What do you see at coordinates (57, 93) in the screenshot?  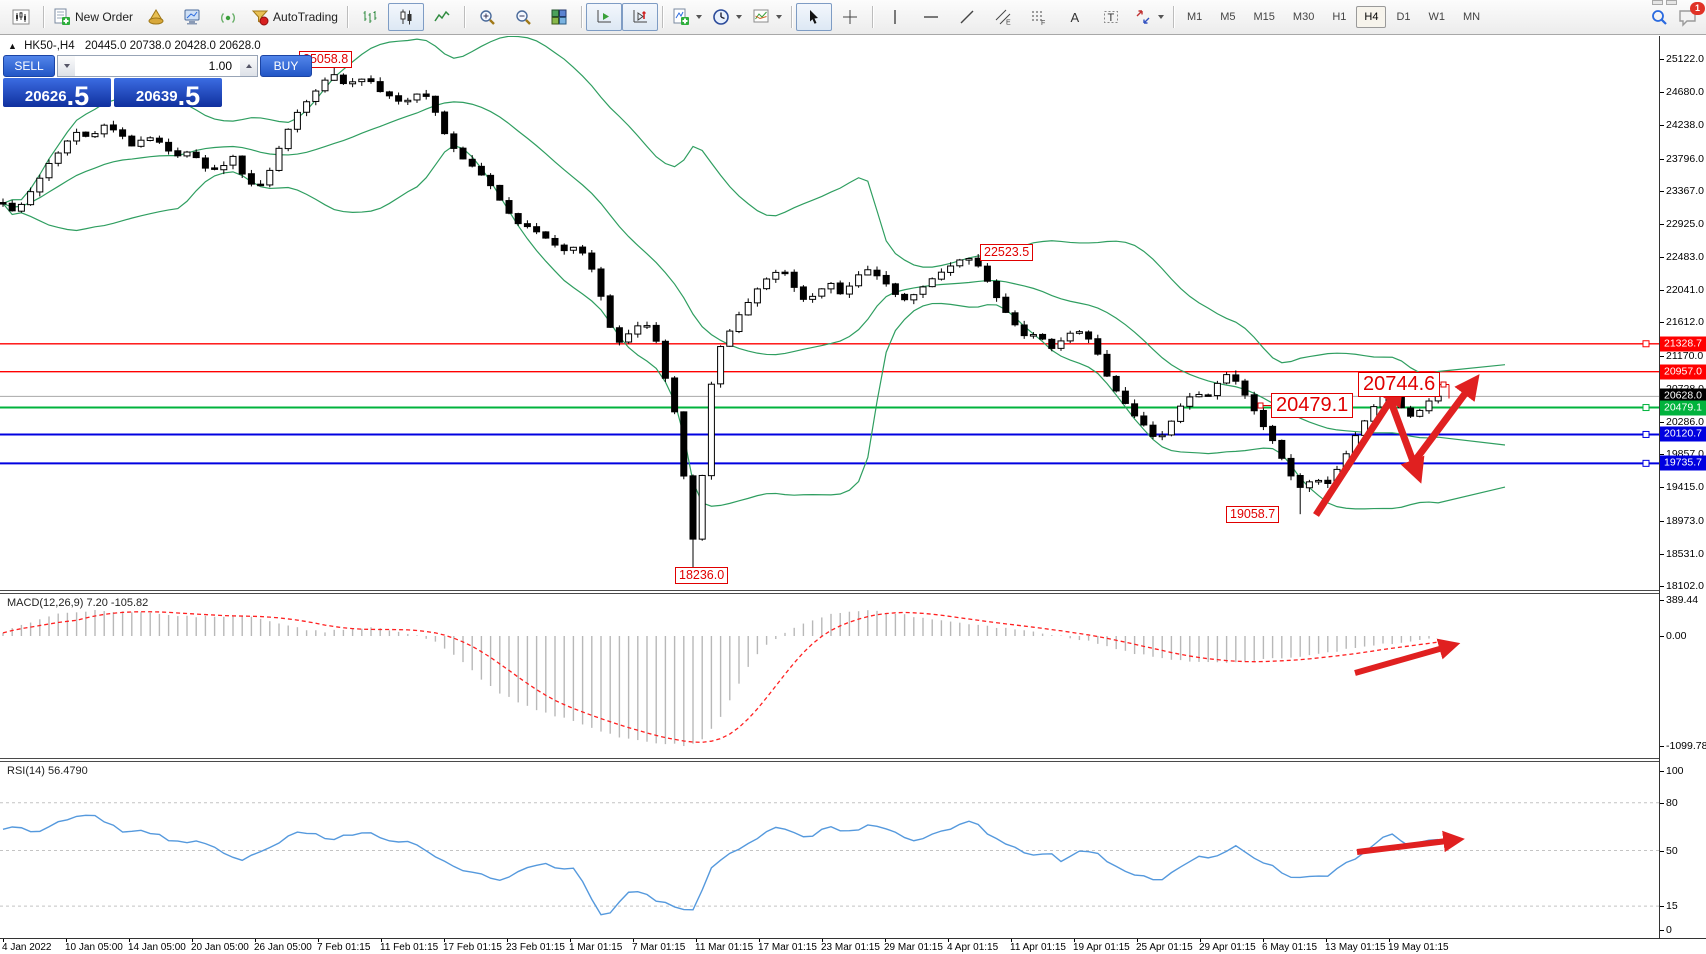 I see `sell-price: 20626.5` at bounding box center [57, 93].